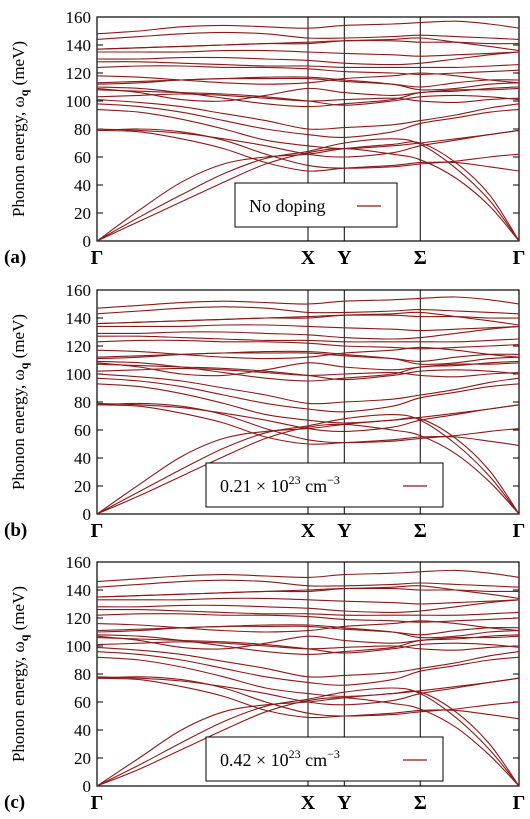 The height and width of the screenshot is (819, 530). Describe the element at coordinates (287, 206) in the screenshot. I see `legend-label-main: No doping` at that location.